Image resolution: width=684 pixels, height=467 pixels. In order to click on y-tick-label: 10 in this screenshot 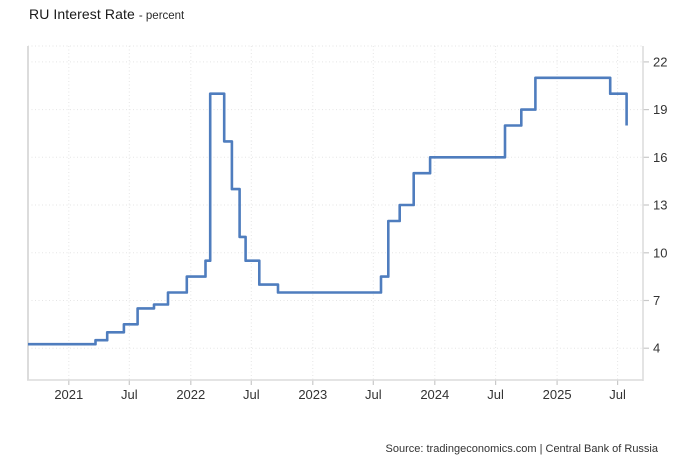, I will do `click(660, 252)`.